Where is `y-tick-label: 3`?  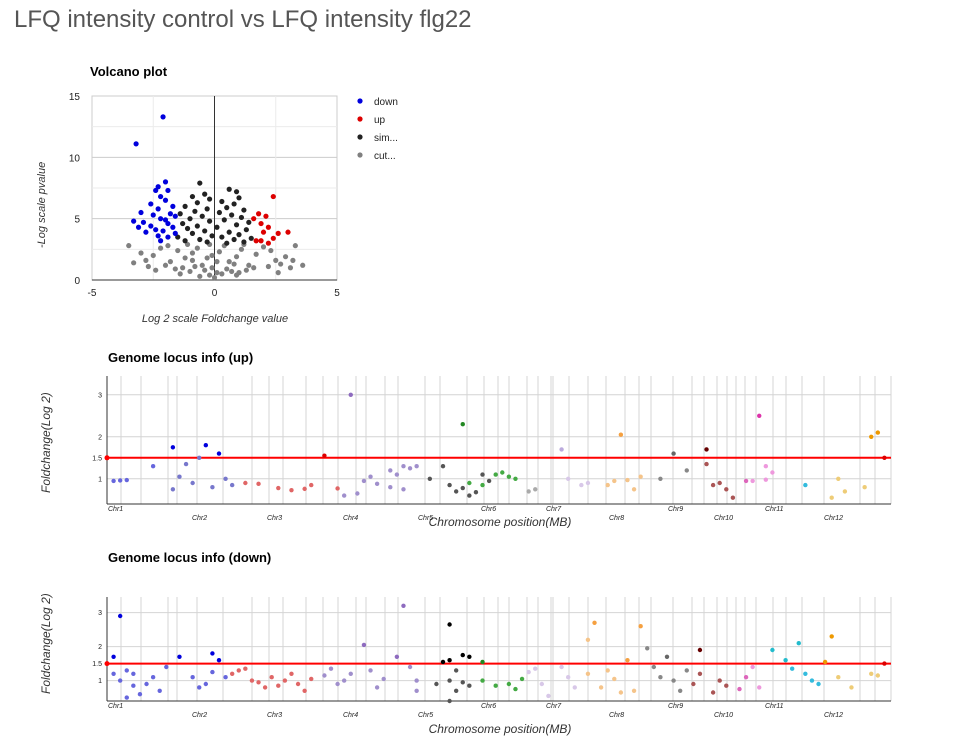 y-tick-label: 3 is located at coordinates (100, 395).